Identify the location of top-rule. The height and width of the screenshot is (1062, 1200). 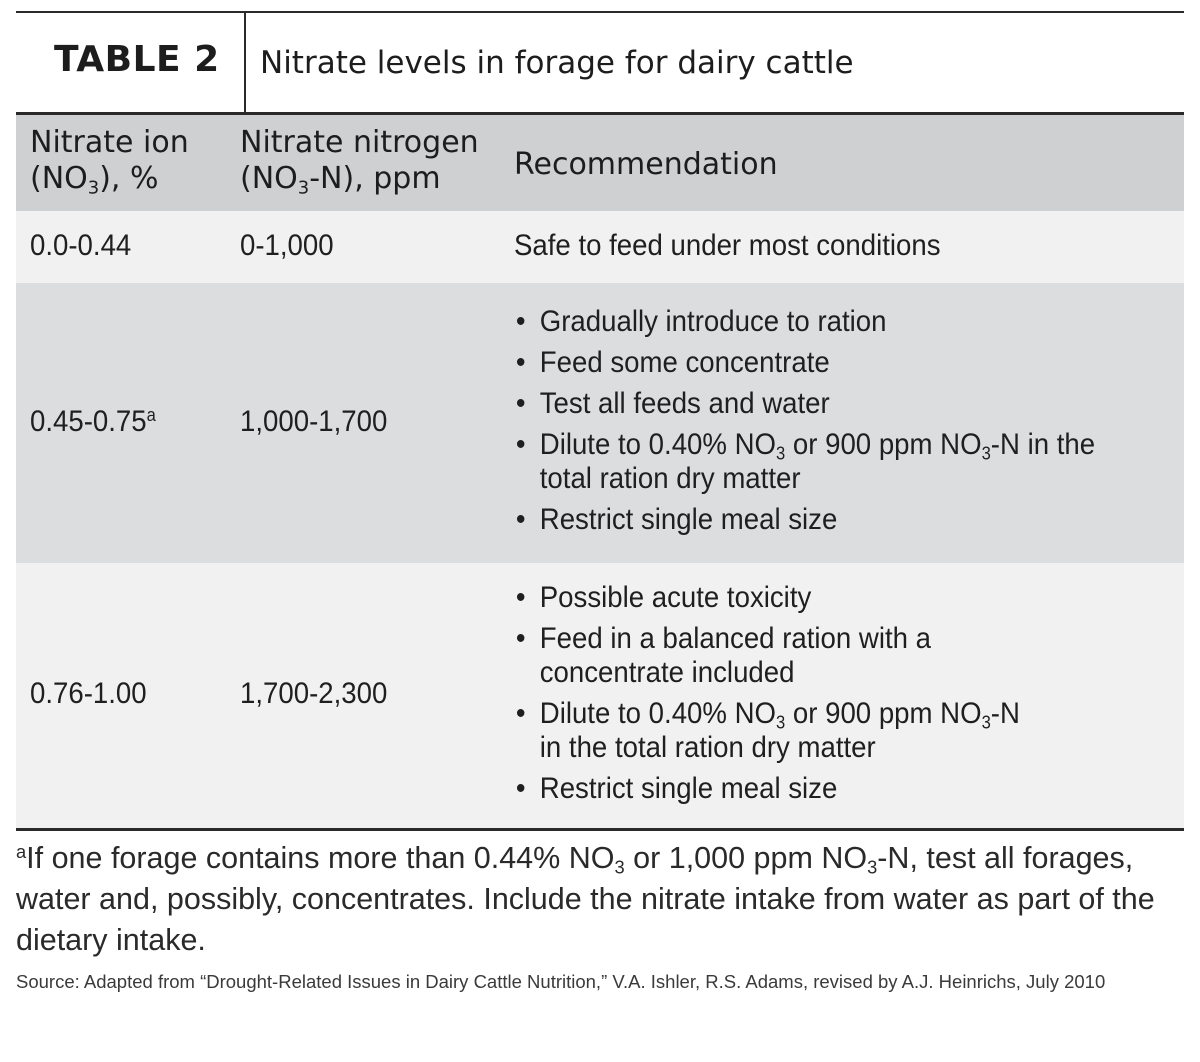
(600, 12).